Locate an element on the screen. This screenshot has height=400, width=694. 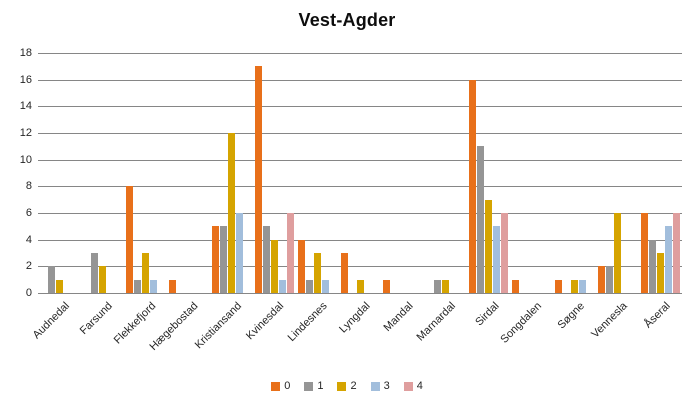
x-axis-category-label: Vennesla is located at coordinates (610, 320).